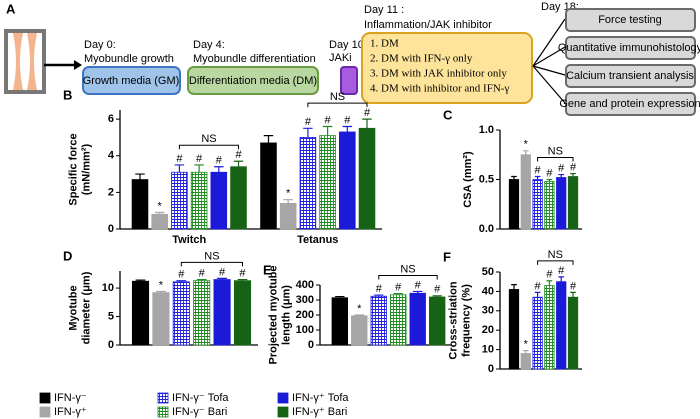 This screenshot has height=419, width=700. Describe the element at coordinates (630, 20) in the screenshot. I see `output-label: Force testing` at that location.